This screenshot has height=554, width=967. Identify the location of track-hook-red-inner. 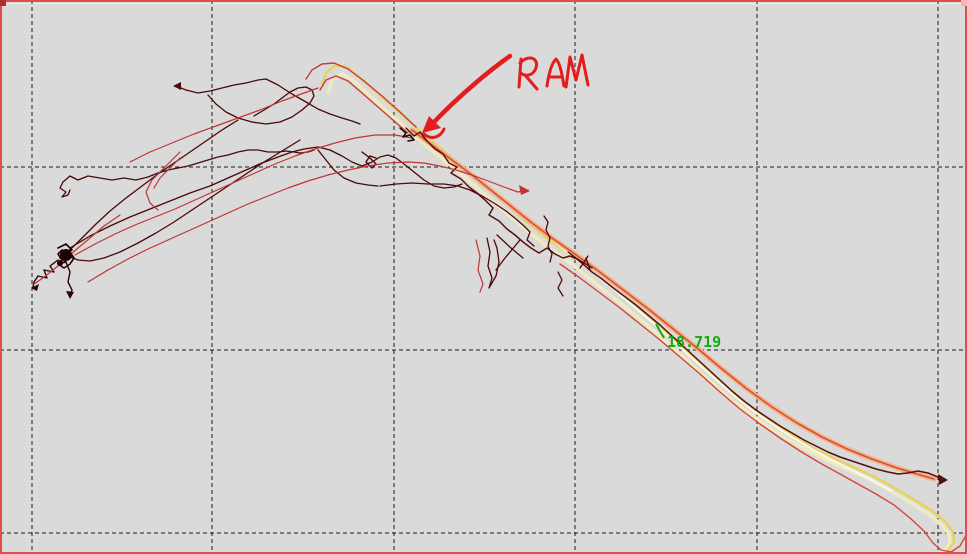
(364, 104).